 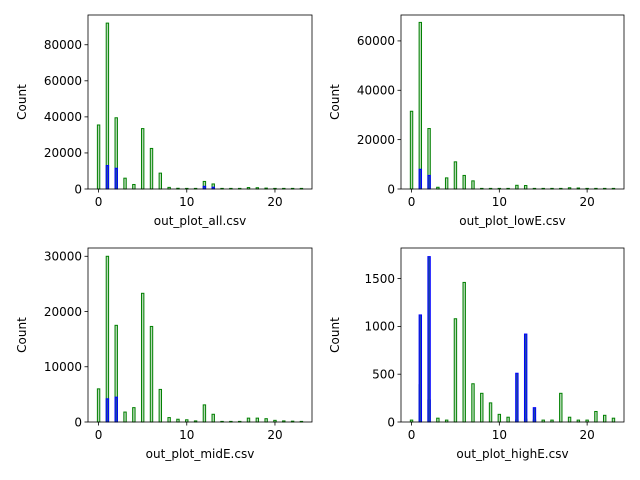 What do you see at coordinates (63, 257) in the screenshot?
I see `y-tick-label: 30000` at bounding box center [63, 257].